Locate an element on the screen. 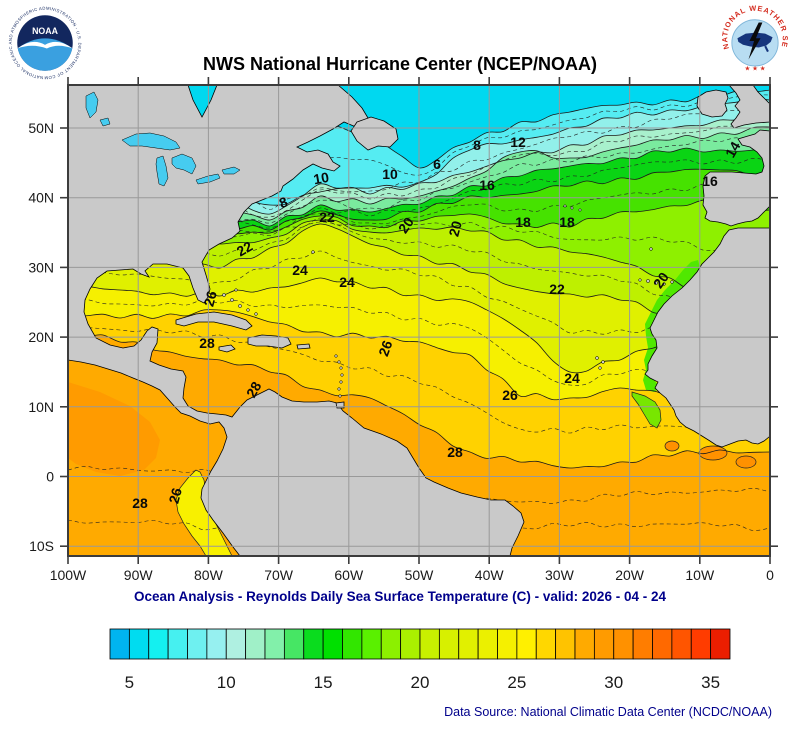 Image resolution: width=800 pixels, height=737 pixels. contour-label-18: 18 is located at coordinates (523, 222).